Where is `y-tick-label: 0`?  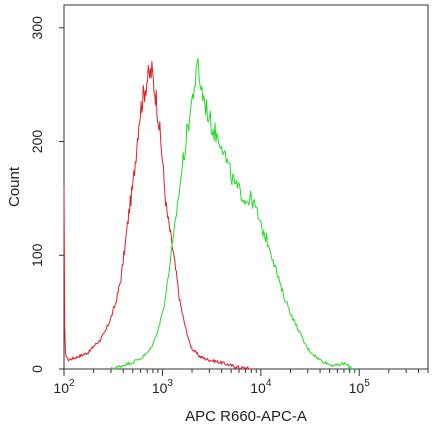
y-tick-label: 0 is located at coordinates (37, 369).